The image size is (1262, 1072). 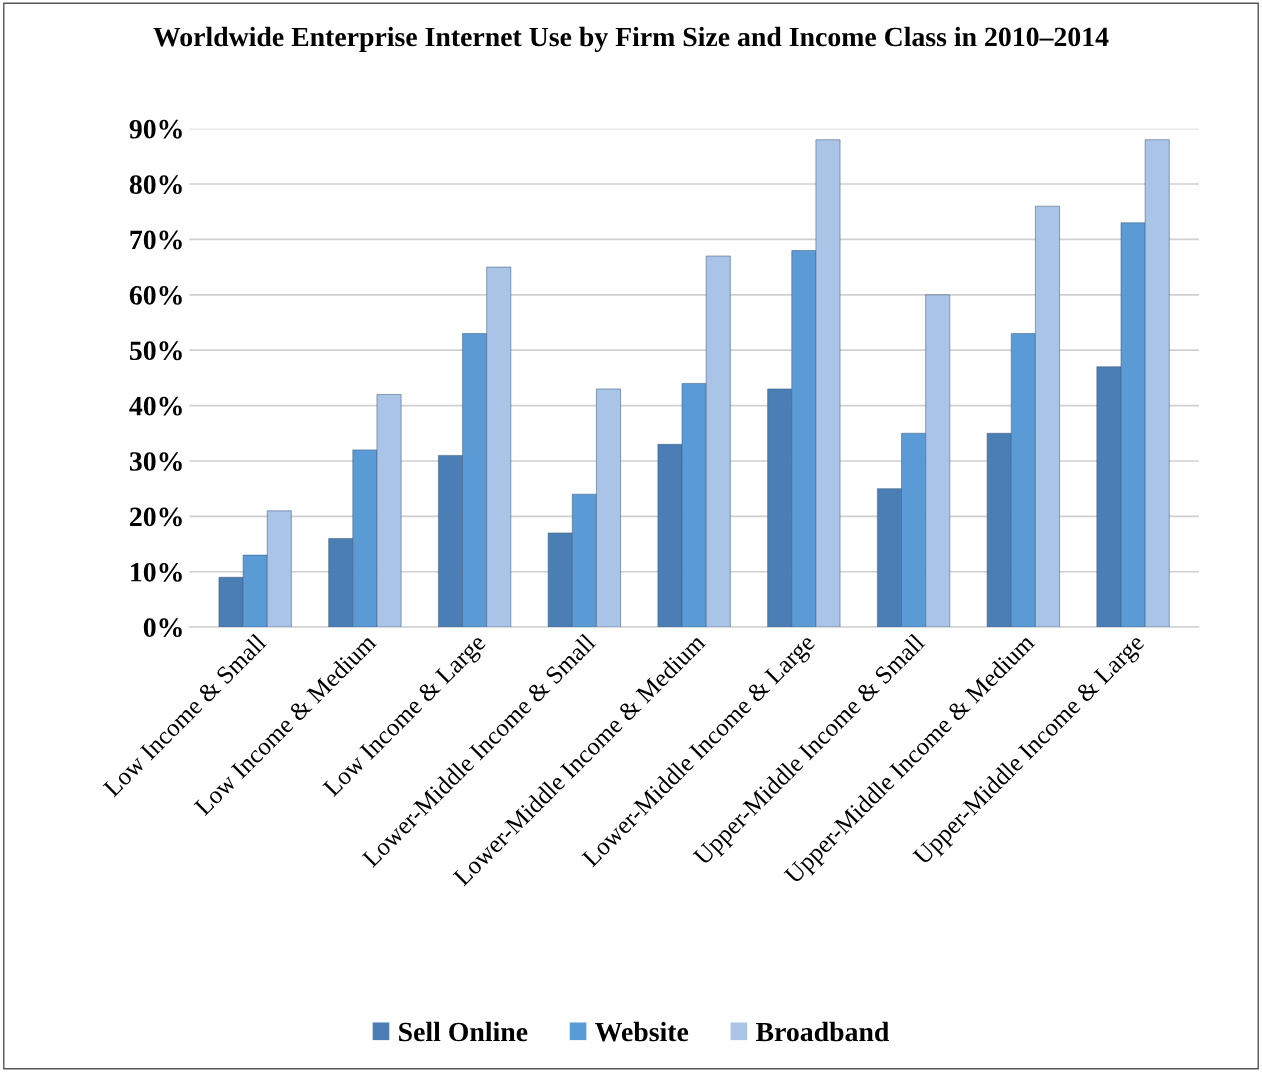 I want to click on y-tick-label: 40%, so click(x=155, y=406).